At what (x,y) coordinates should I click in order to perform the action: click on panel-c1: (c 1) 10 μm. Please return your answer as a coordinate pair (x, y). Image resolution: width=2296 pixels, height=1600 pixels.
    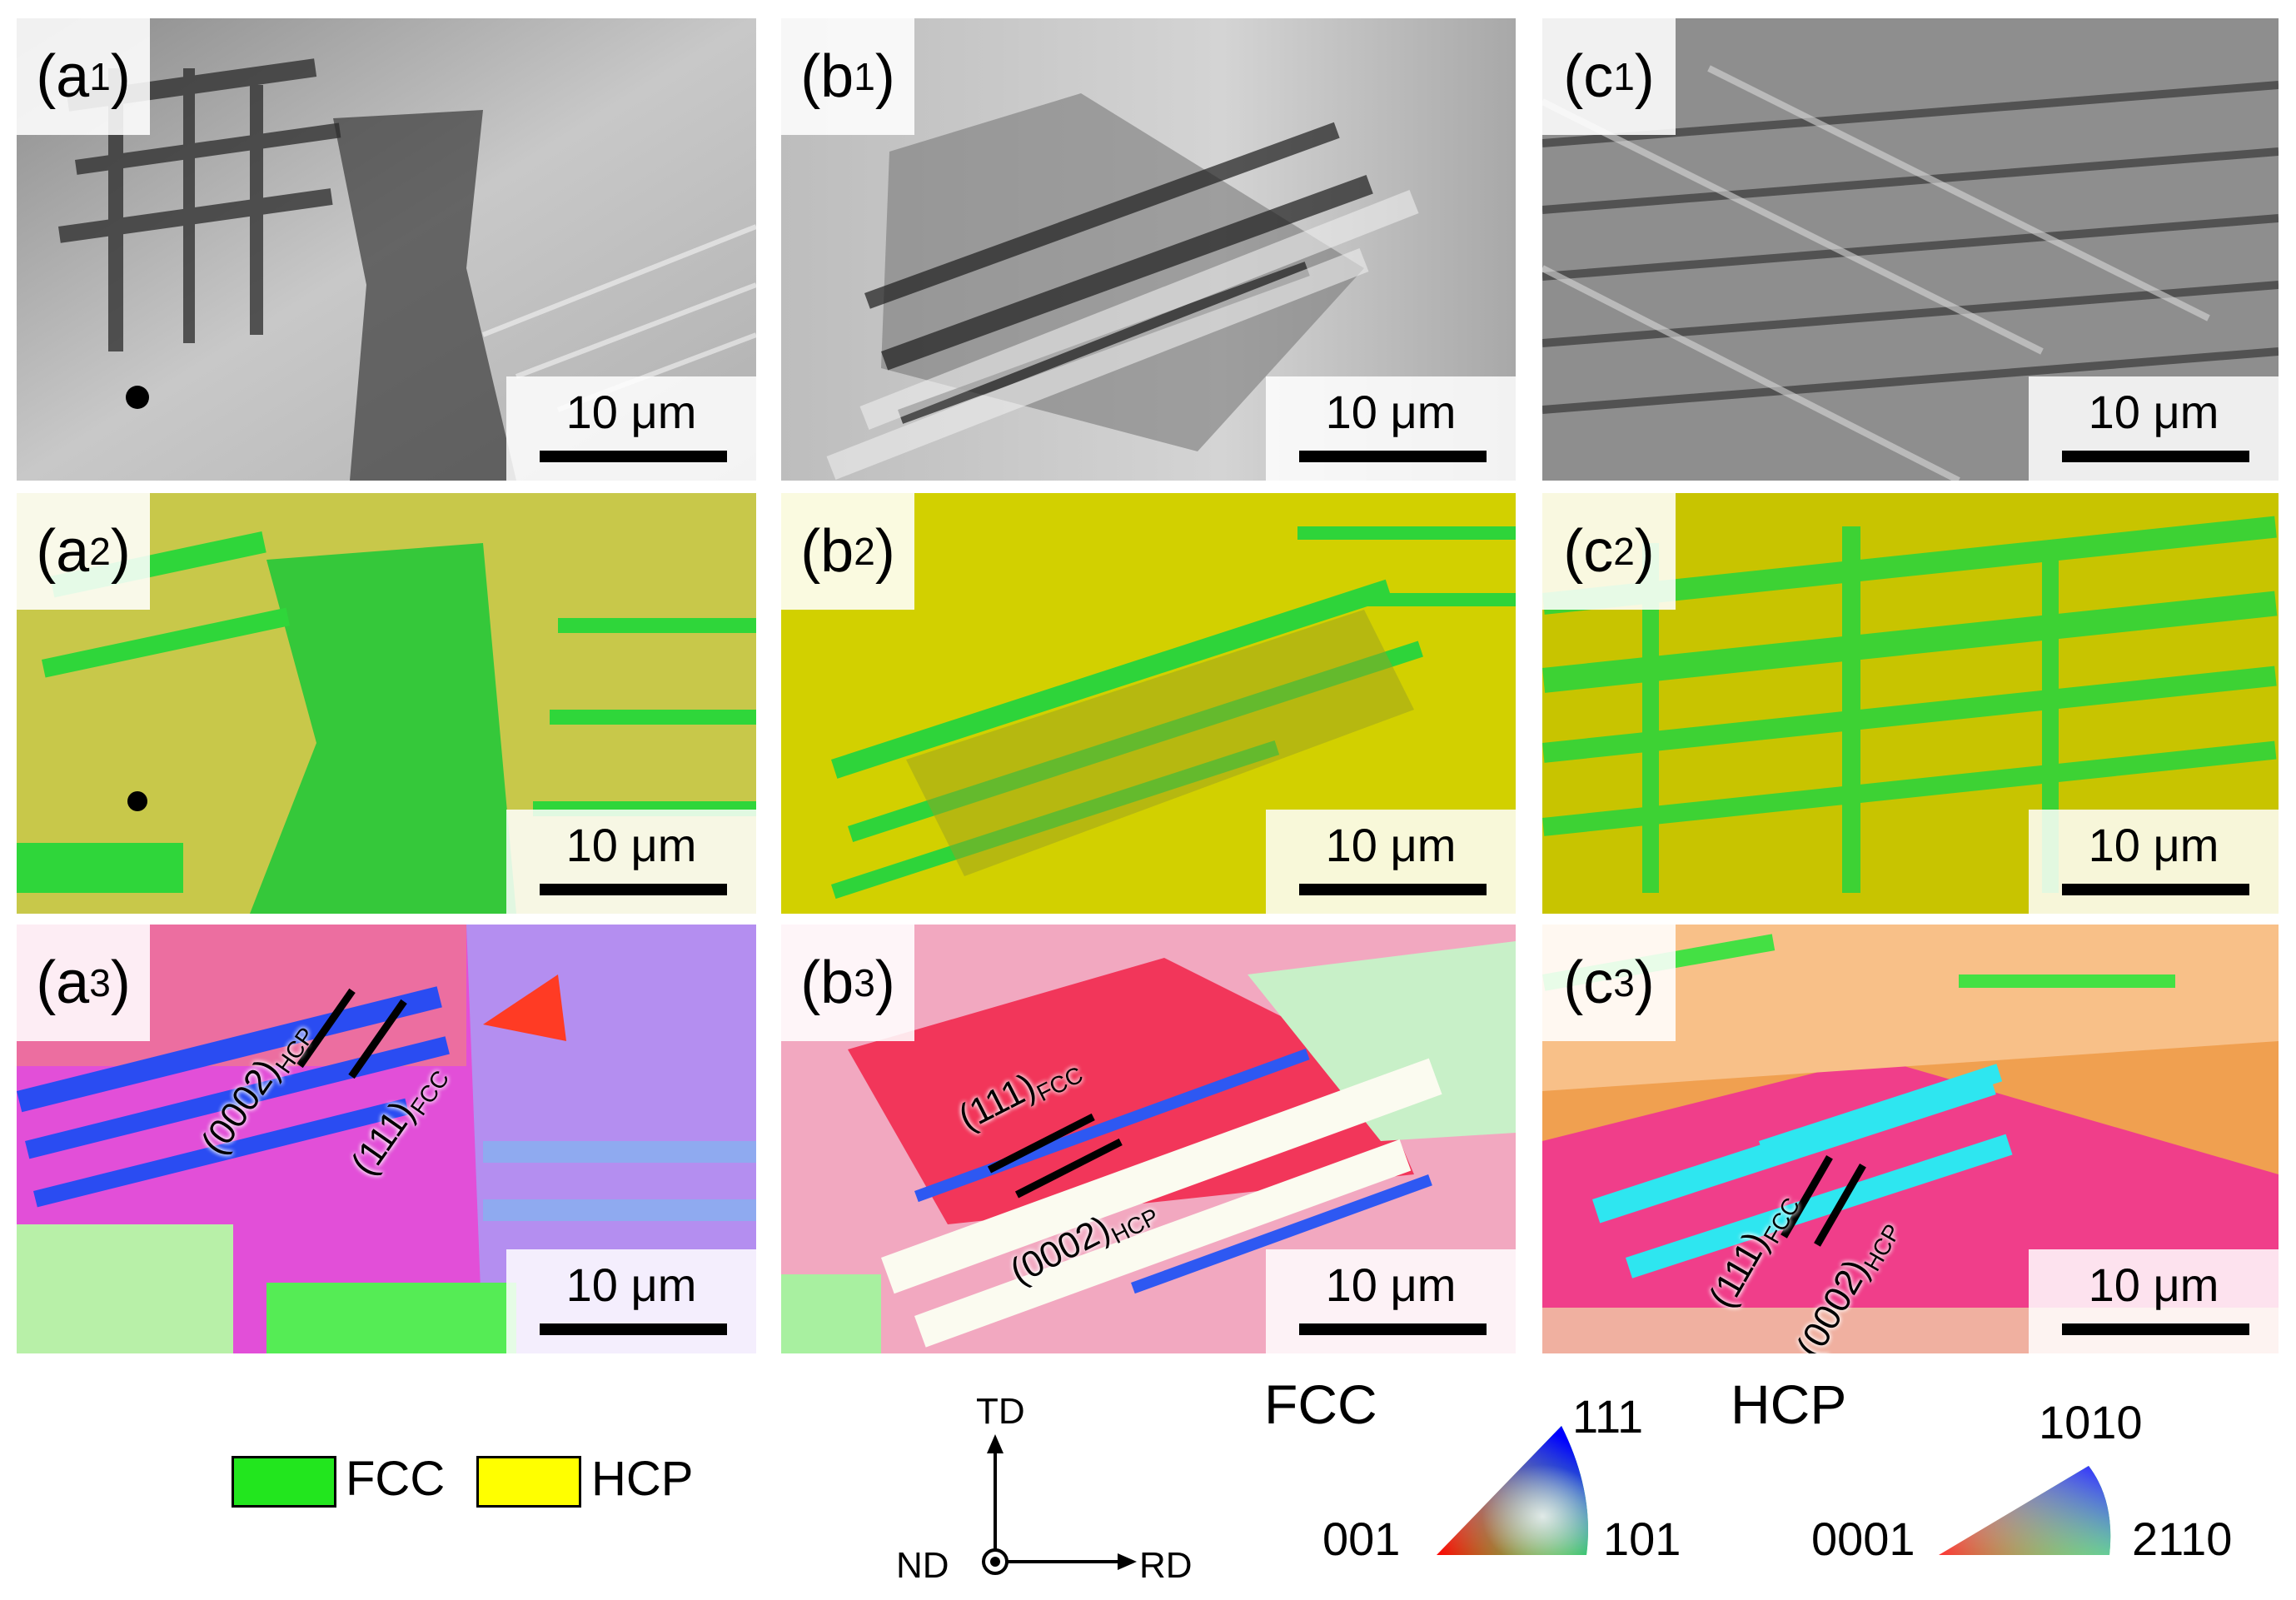
    Looking at the image, I should click on (1911, 250).